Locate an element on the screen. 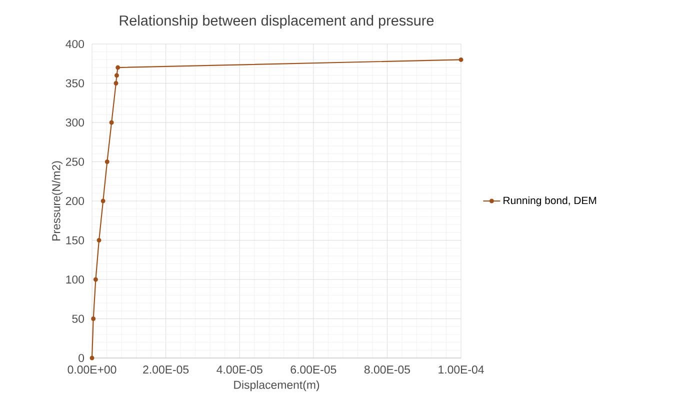 The image size is (681, 419). legend-label: Running bond, DEM is located at coordinates (550, 201).